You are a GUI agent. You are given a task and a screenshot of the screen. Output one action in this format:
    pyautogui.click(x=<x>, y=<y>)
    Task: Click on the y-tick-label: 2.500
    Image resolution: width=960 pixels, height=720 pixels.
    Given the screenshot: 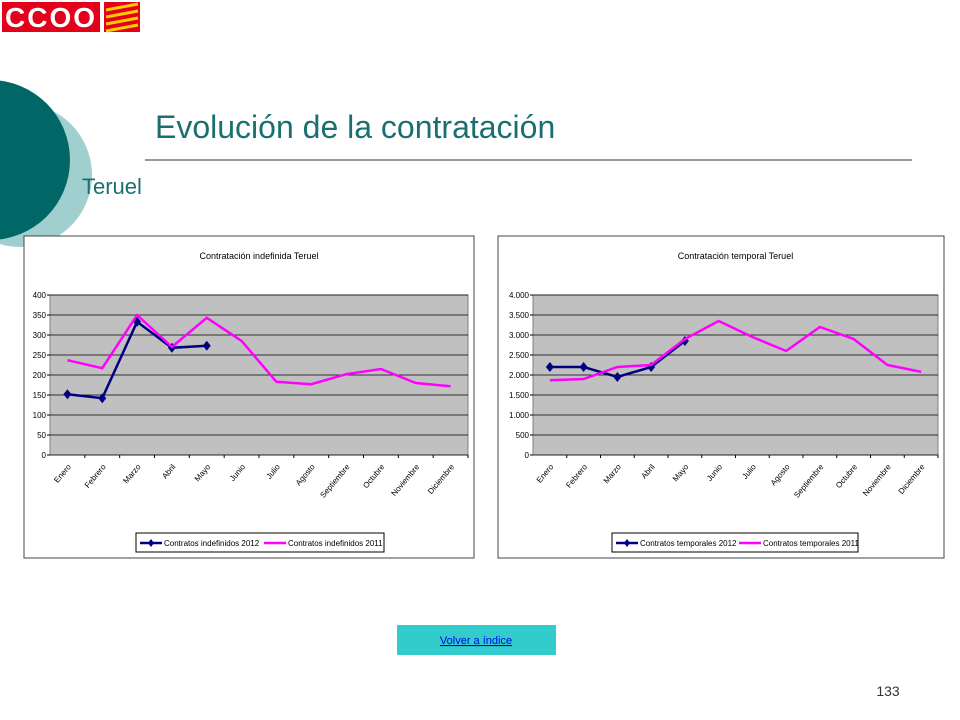 What is the action you would take?
    pyautogui.click(x=519, y=355)
    